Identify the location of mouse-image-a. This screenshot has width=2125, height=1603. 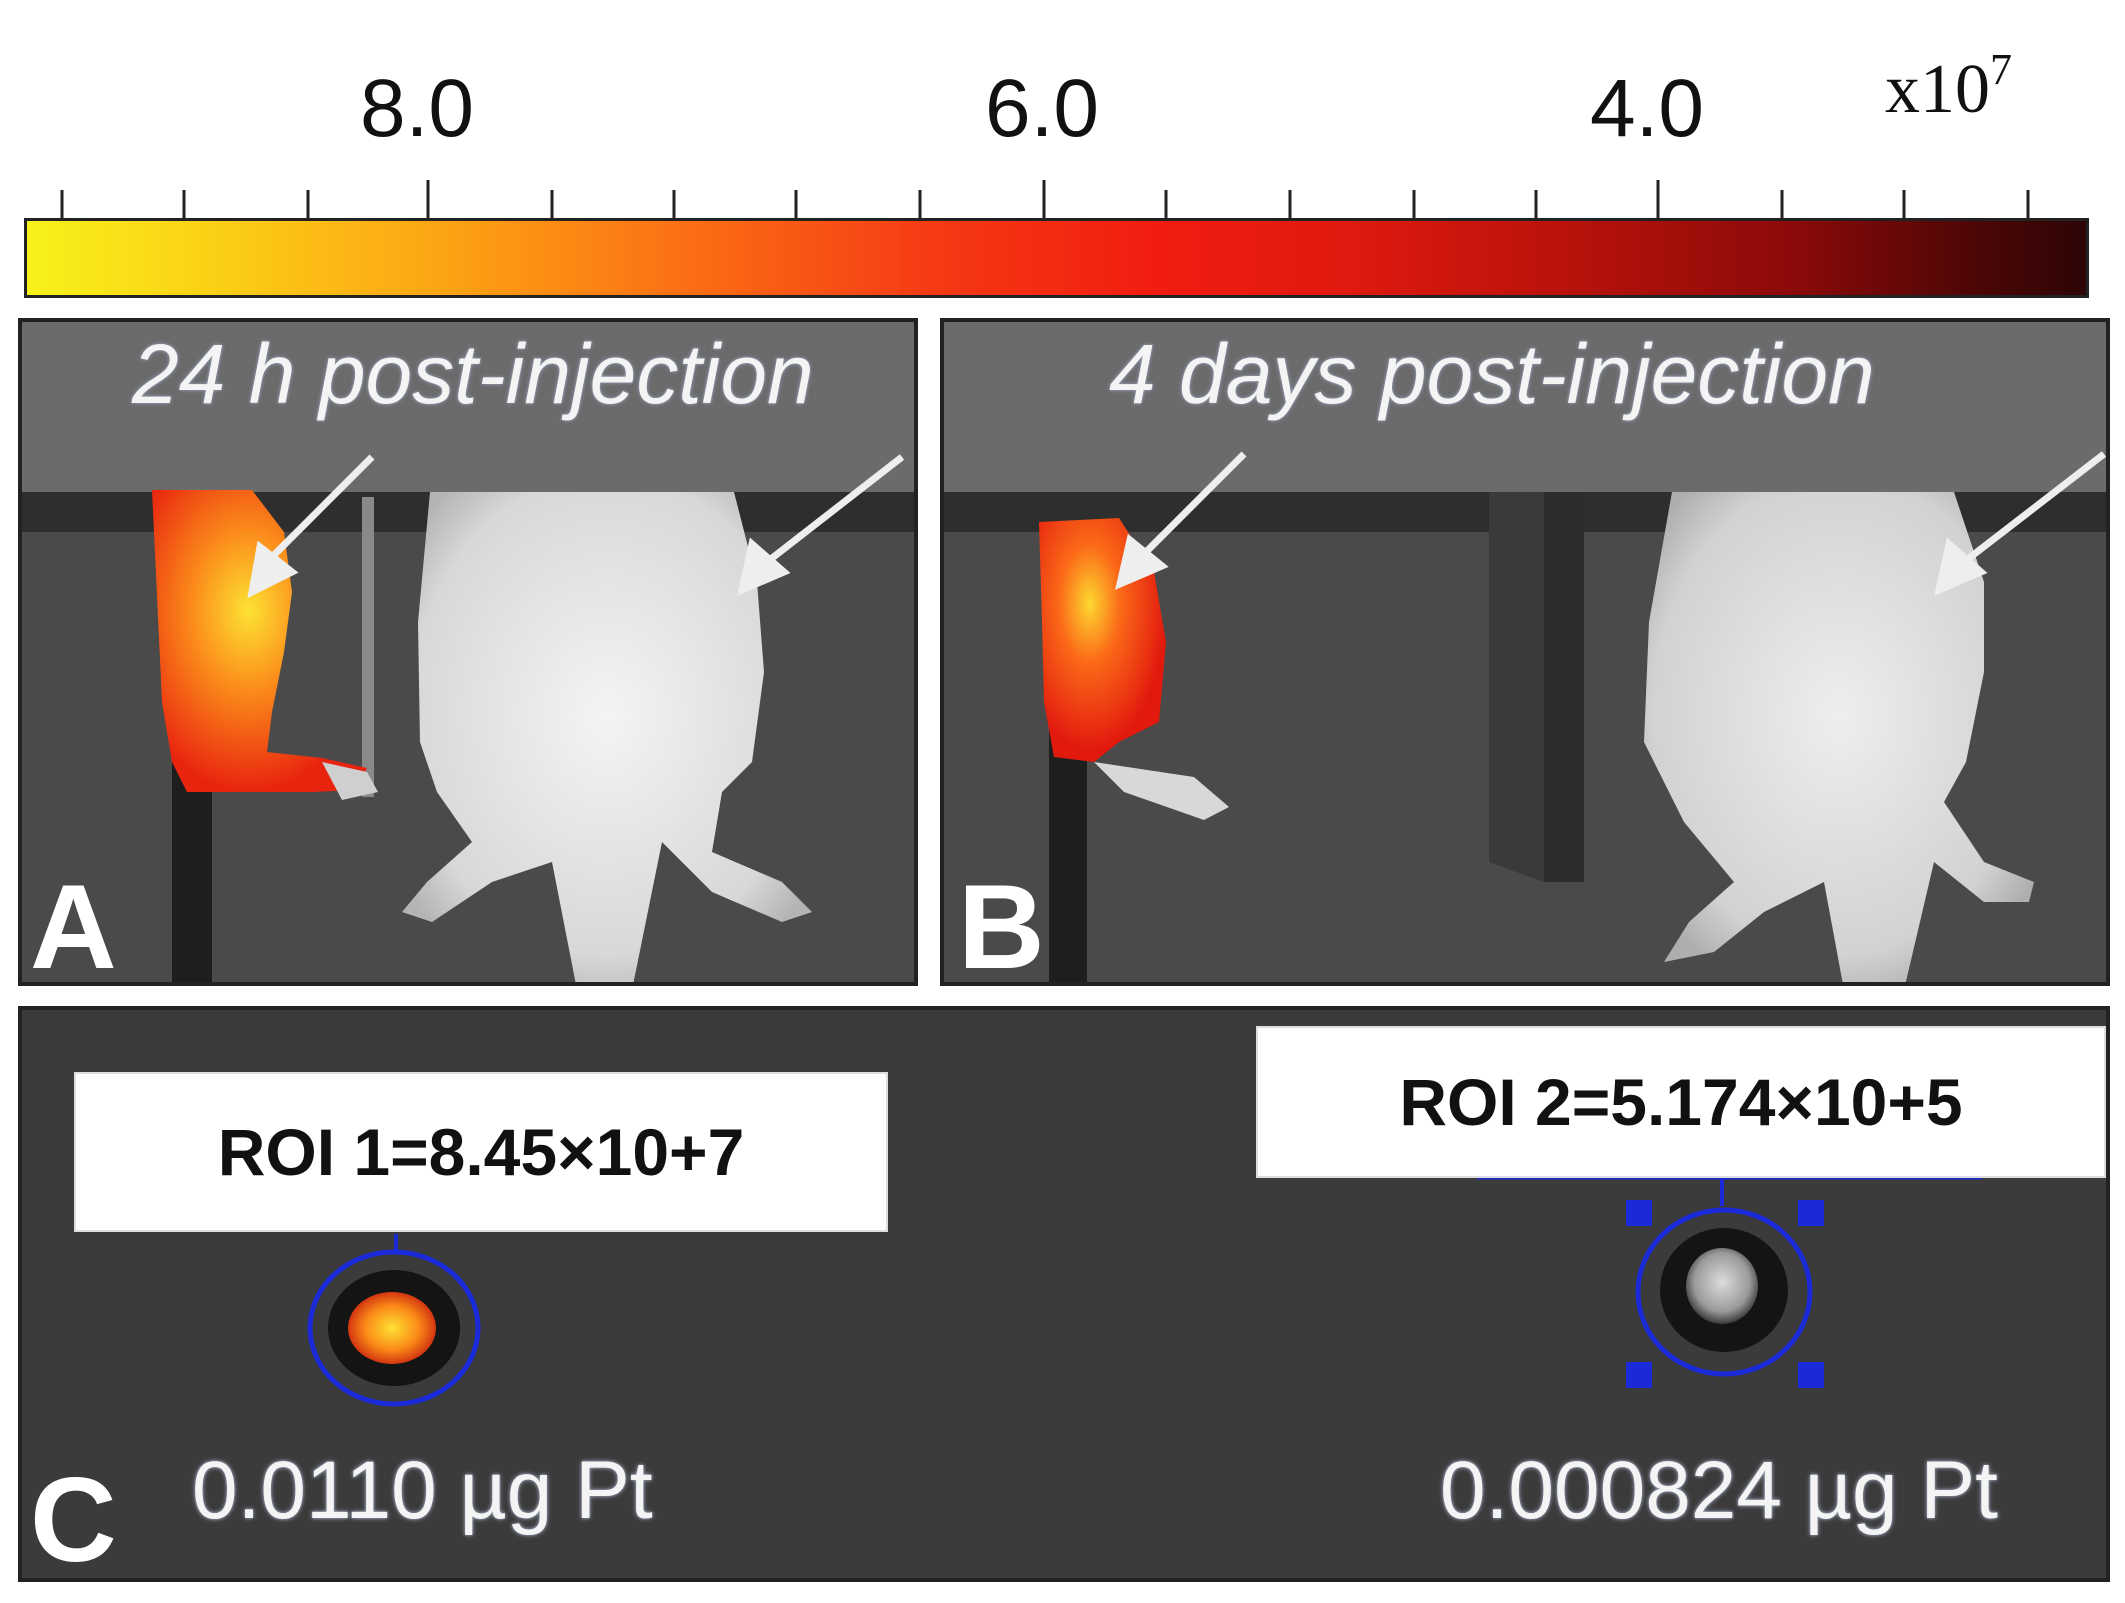
(528, 718).